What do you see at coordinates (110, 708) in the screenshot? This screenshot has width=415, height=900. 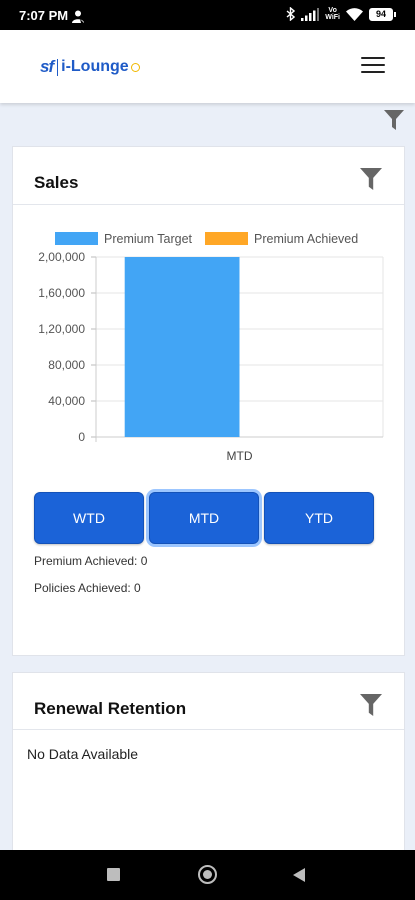 I see `renewal-title: Renewal Retention` at bounding box center [110, 708].